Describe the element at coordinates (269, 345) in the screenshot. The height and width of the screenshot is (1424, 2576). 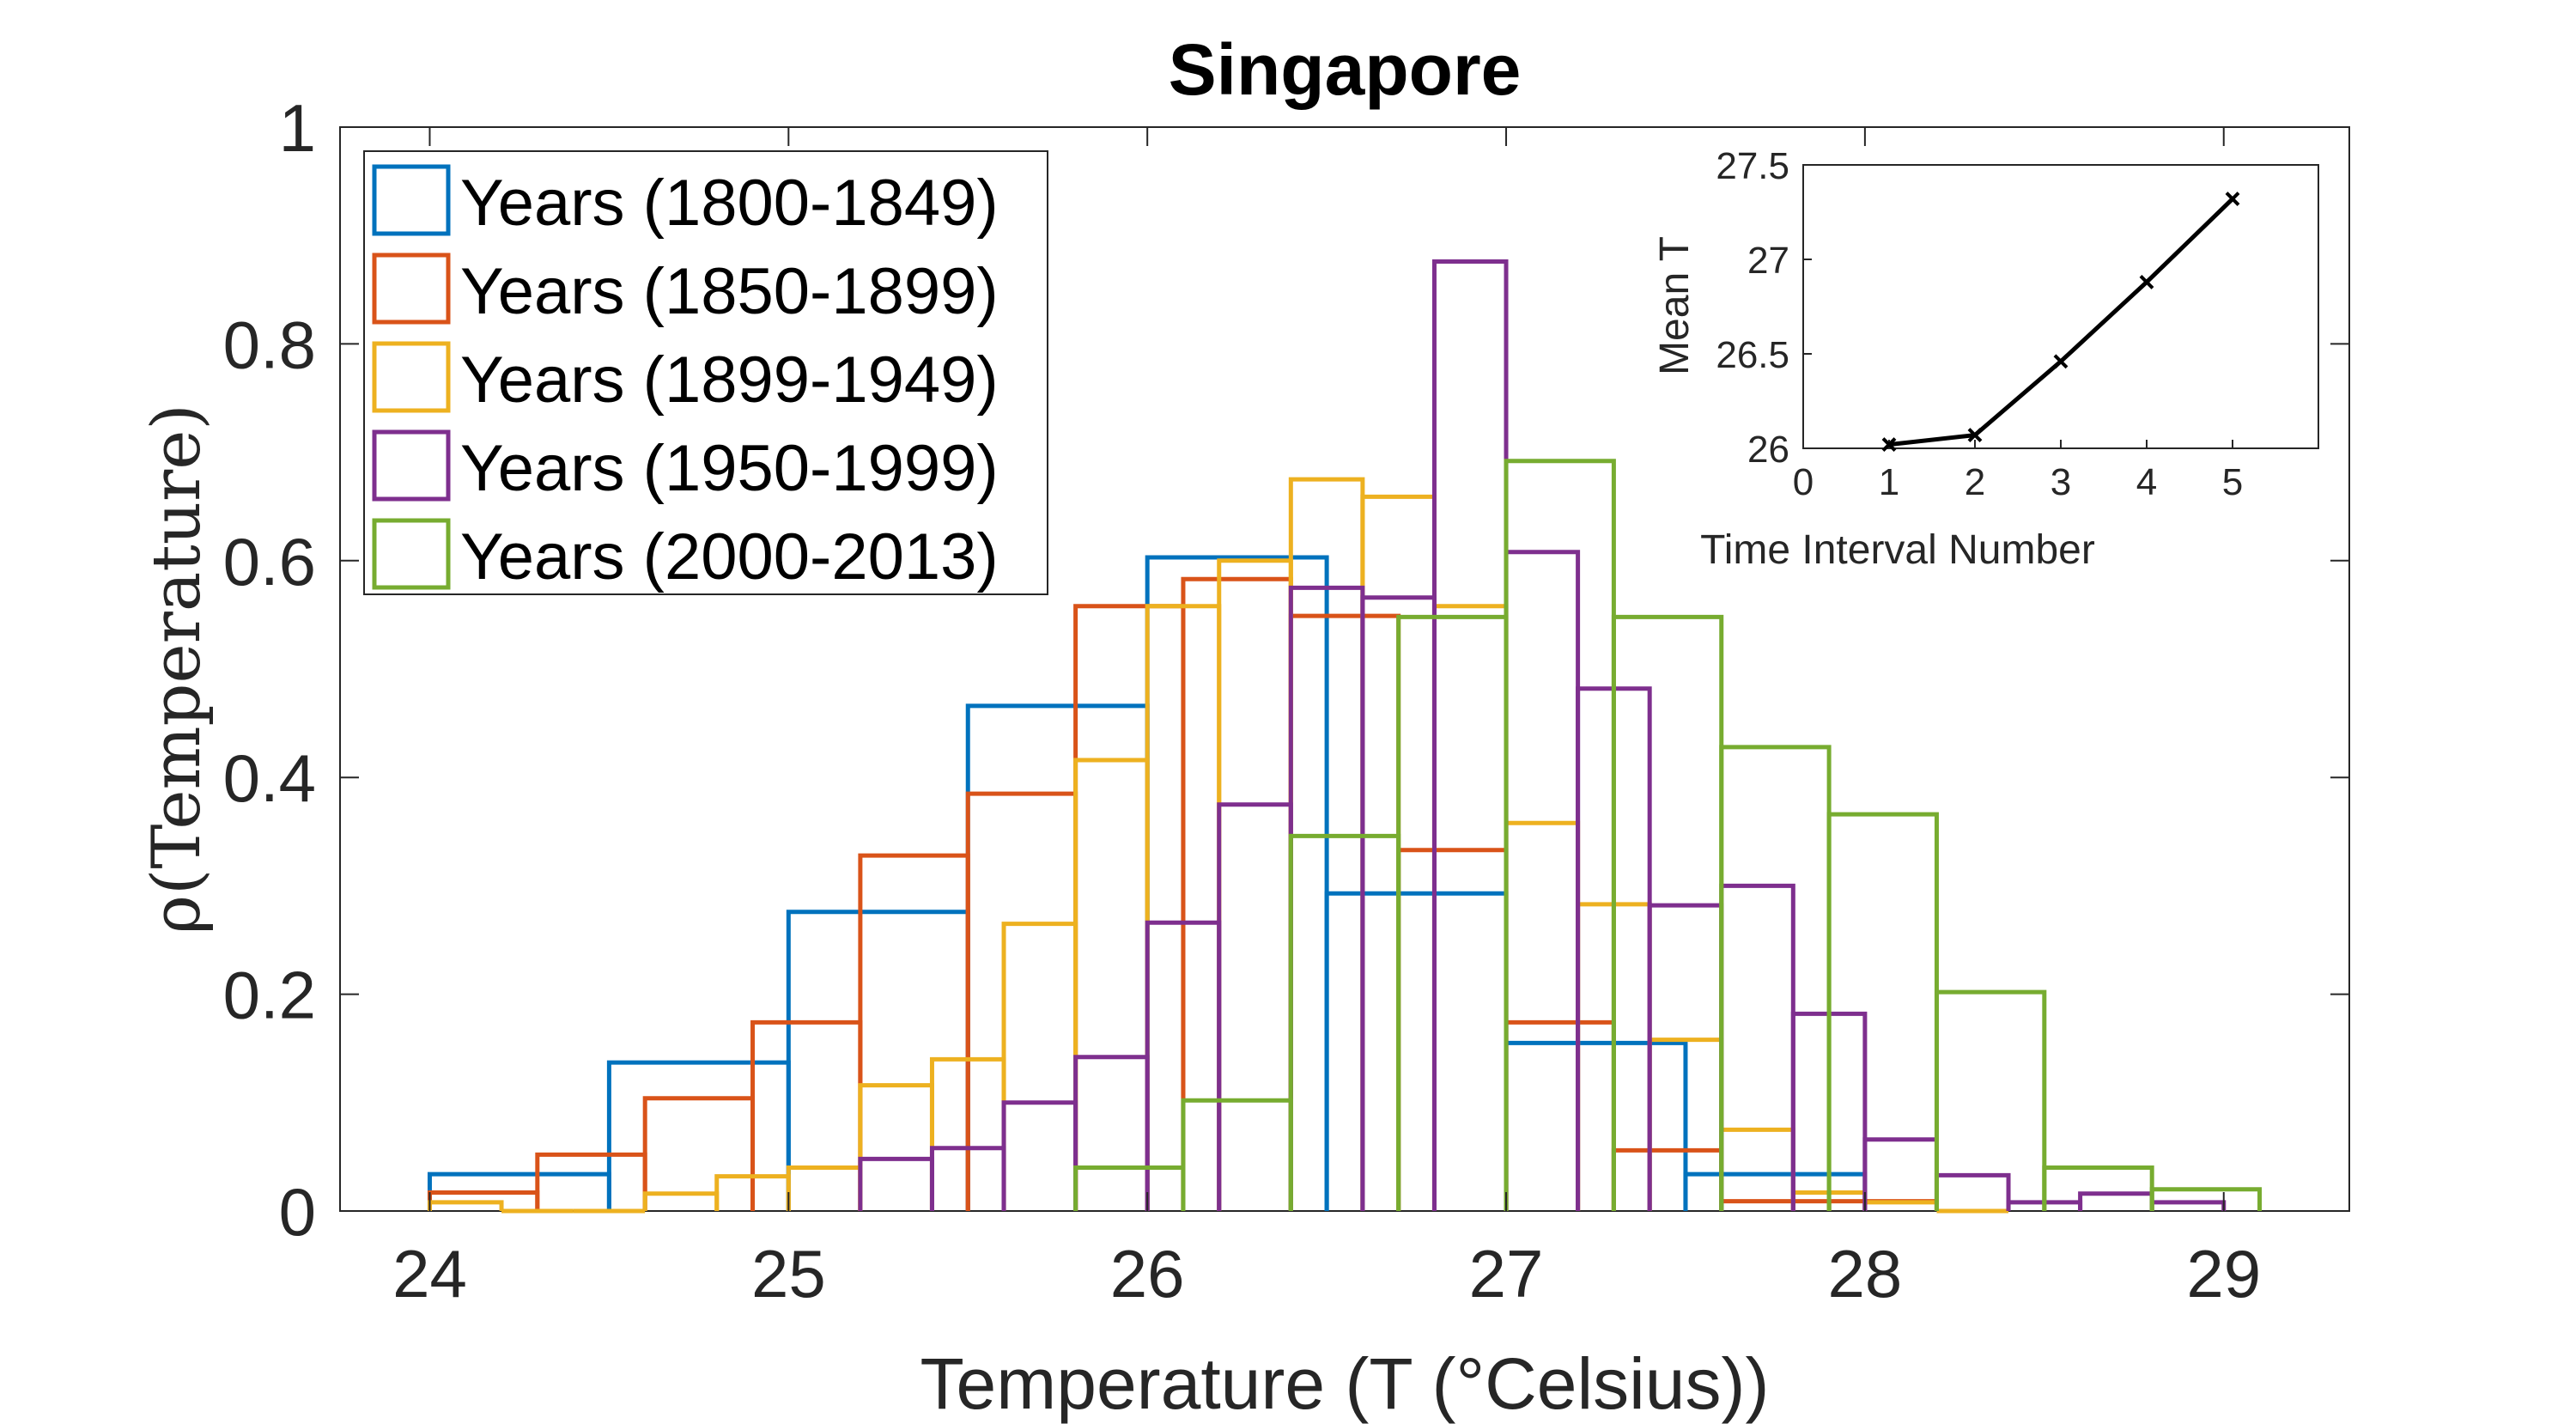
I see `y-tick-label-4: 0.8` at that location.